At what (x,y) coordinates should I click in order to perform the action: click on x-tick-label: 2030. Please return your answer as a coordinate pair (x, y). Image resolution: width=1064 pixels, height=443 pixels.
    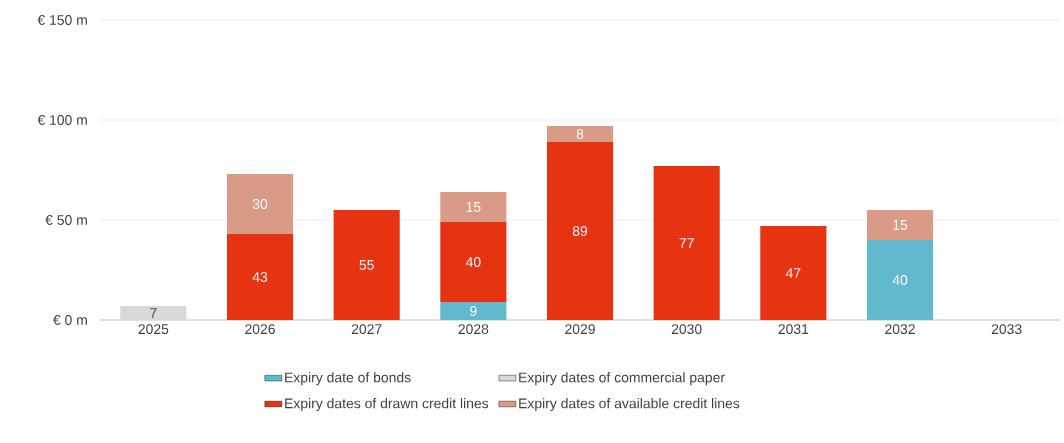
    Looking at the image, I should click on (686, 329).